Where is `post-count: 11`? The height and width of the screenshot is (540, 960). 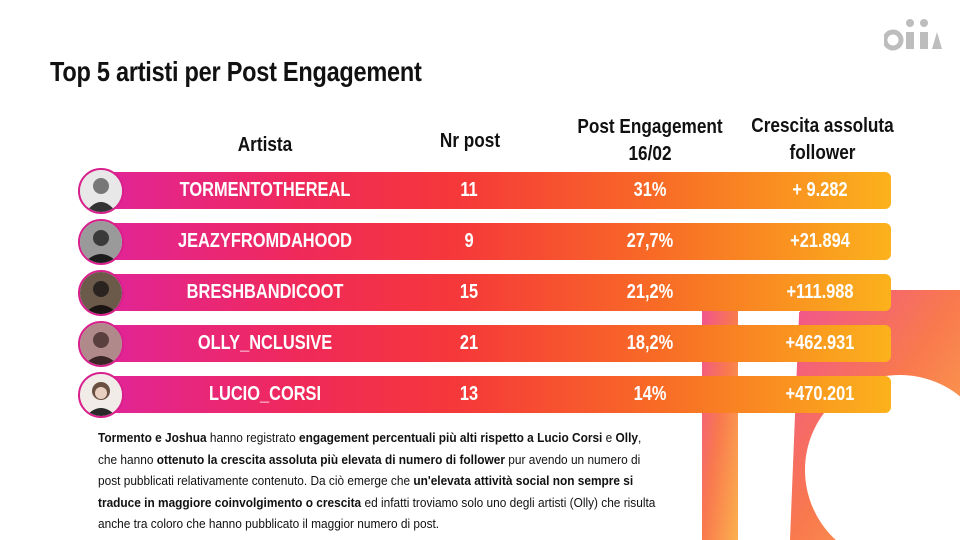 post-count: 11 is located at coordinates (469, 190).